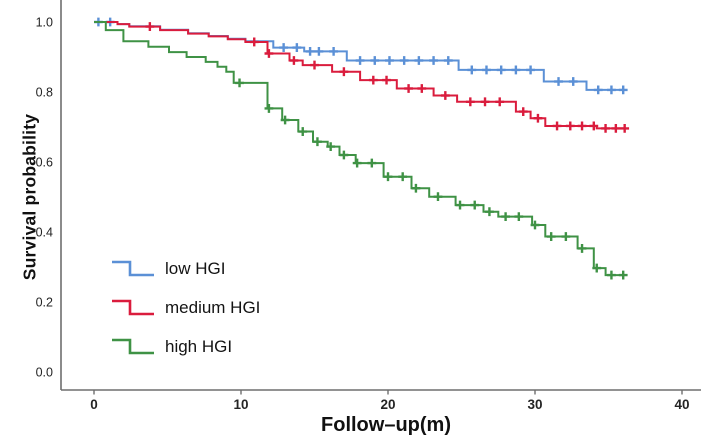 Image resolution: width=708 pixels, height=441 pixels. What do you see at coordinates (213, 307) in the screenshot?
I see `legend-label-medium-hgi: medium HGI` at bounding box center [213, 307].